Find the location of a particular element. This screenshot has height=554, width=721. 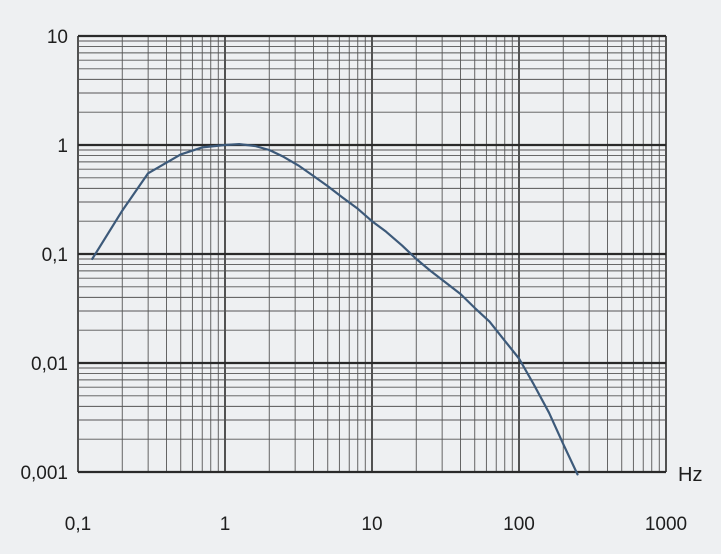

x-tick-label: 10 is located at coordinates (371, 524).